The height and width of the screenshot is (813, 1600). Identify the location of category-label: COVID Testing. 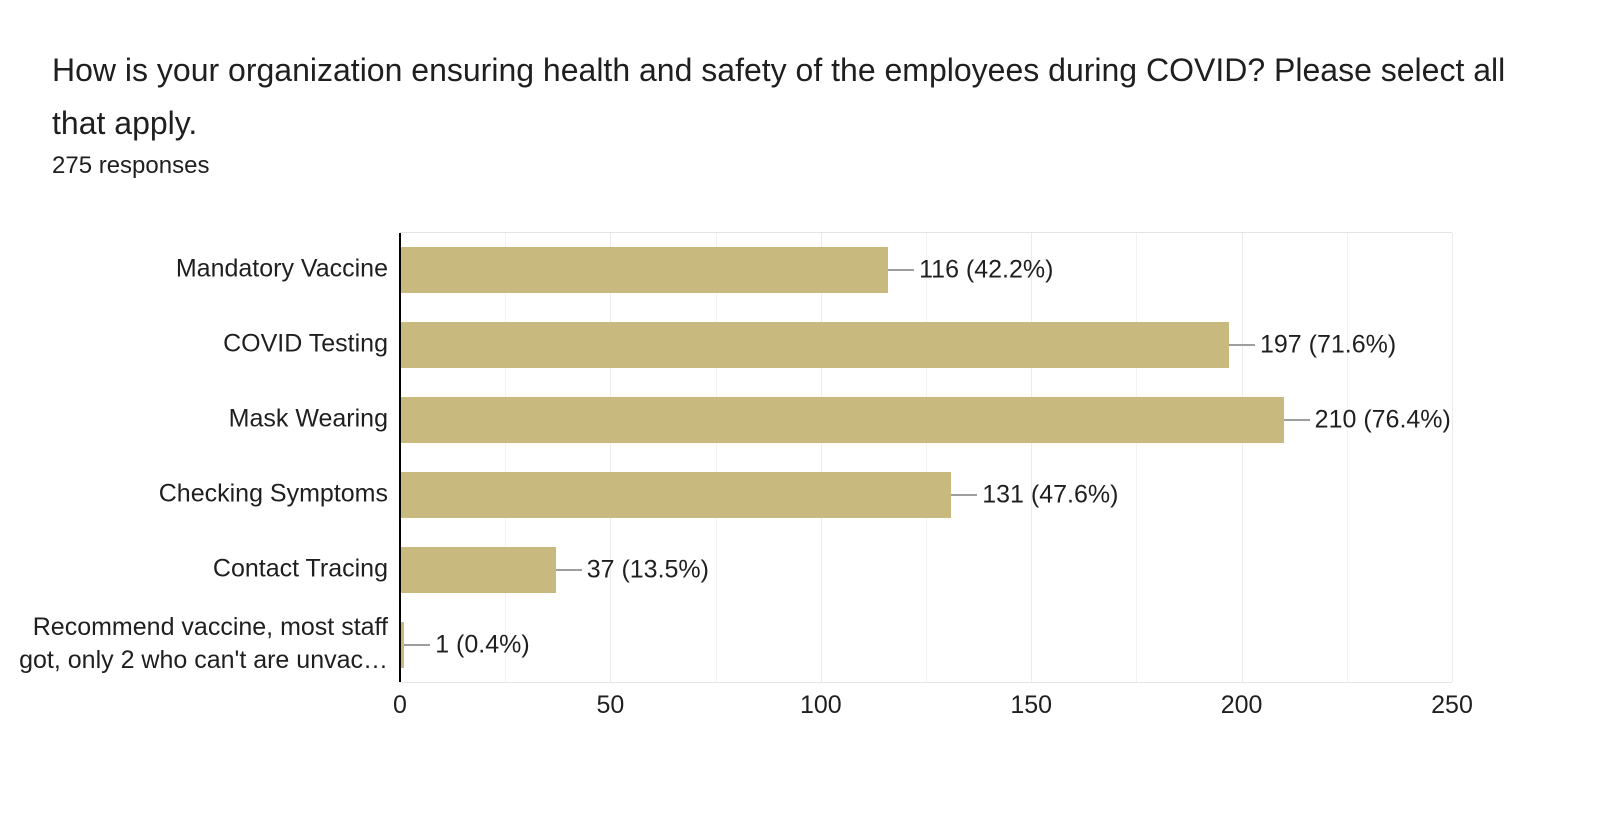
(305, 343).